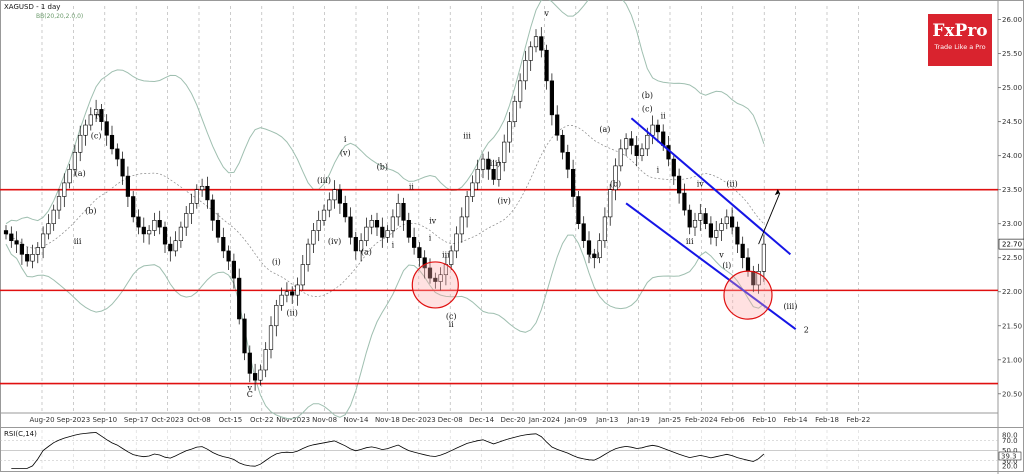 The image size is (1024, 474). Describe the element at coordinates (1012, 224) in the screenshot. I see `y-tick-label: 23.00` at that location.